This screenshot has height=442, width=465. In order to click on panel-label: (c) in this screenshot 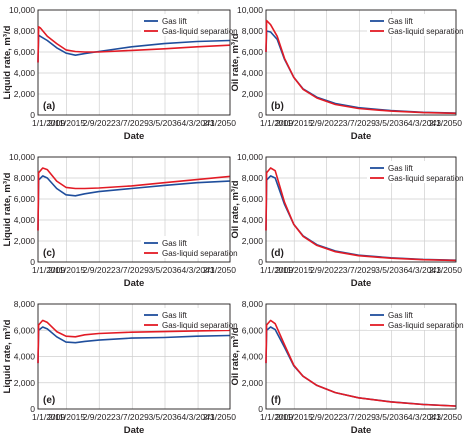, I will do `click(49, 253)`.